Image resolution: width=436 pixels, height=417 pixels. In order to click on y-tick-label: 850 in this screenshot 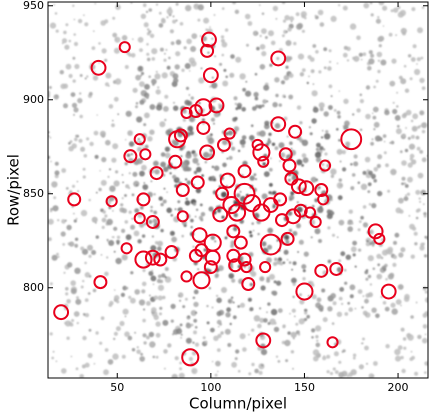, I will do `click(33, 193)`.